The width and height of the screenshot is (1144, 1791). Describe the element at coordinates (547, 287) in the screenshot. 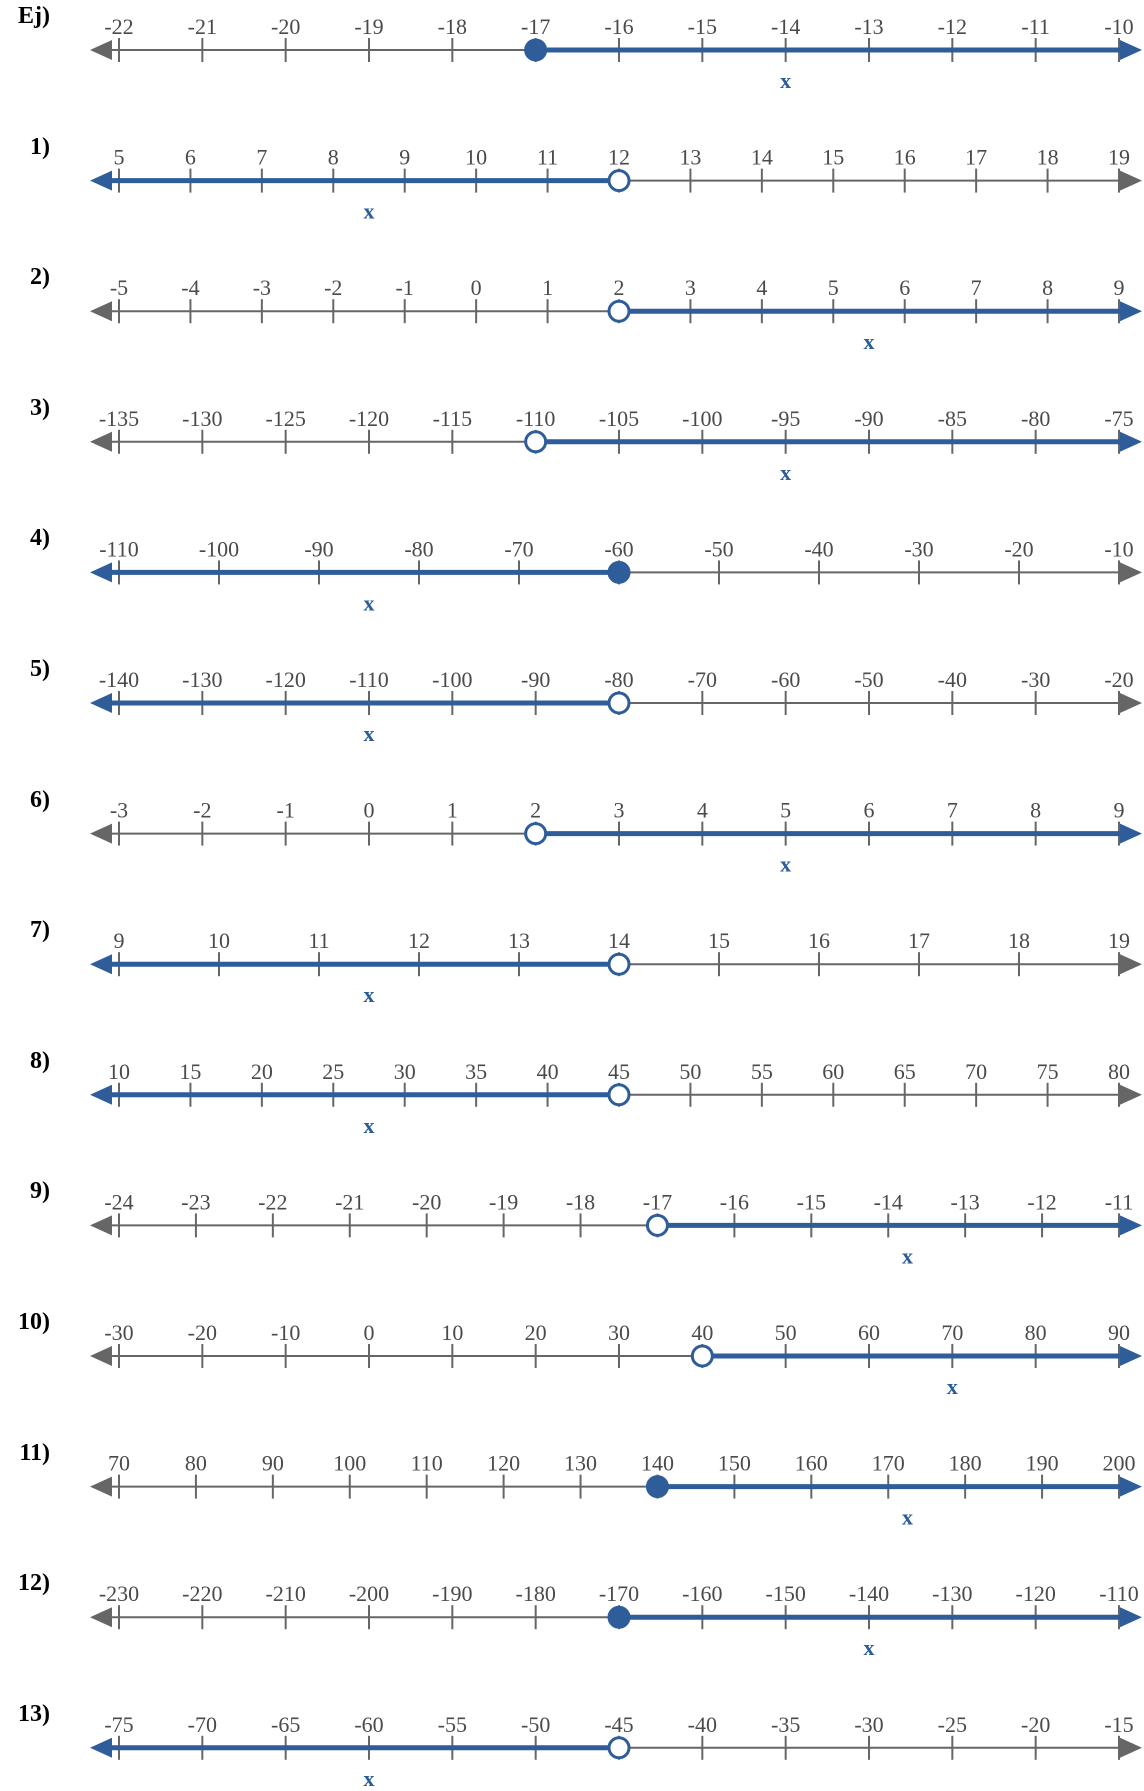

I see `tick-label: 1` at that location.